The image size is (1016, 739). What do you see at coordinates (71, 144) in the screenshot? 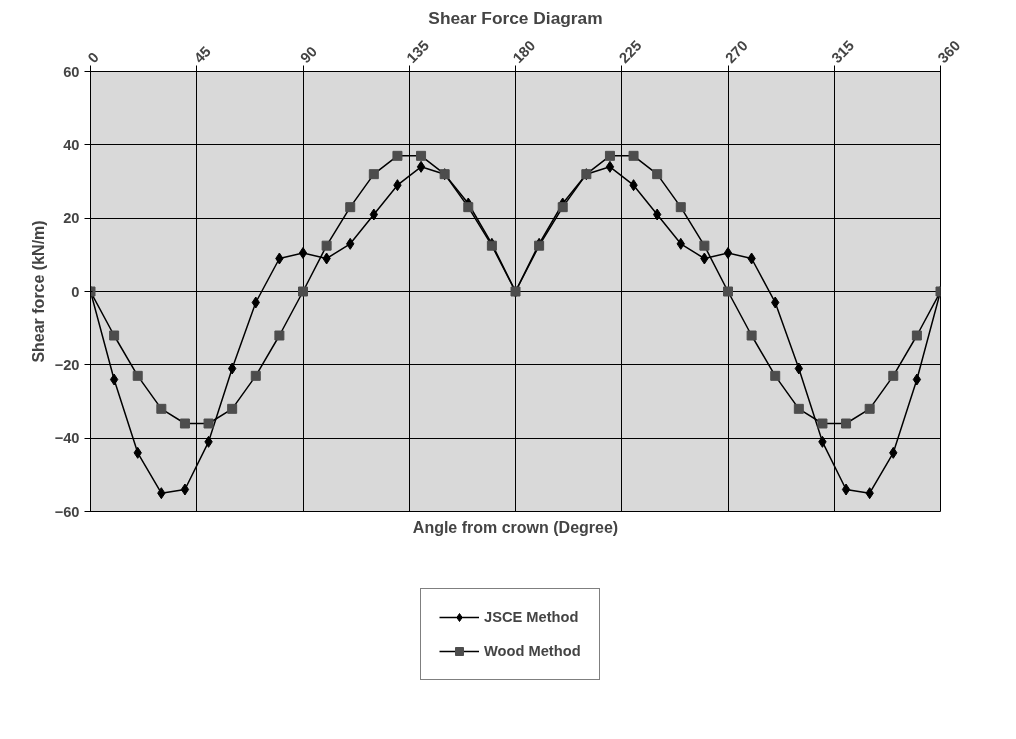
I see `y-tick-label: 40` at bounding box center [71, 144].